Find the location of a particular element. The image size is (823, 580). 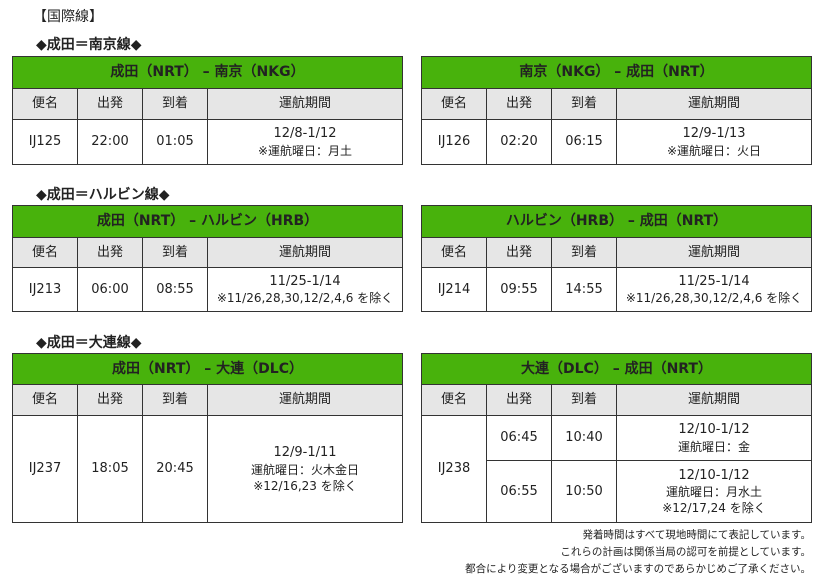

table-row: IJ126 02:20 06:15 12/9-1/13 ※運航曜日：火日 is located at coordinates (616, 142).